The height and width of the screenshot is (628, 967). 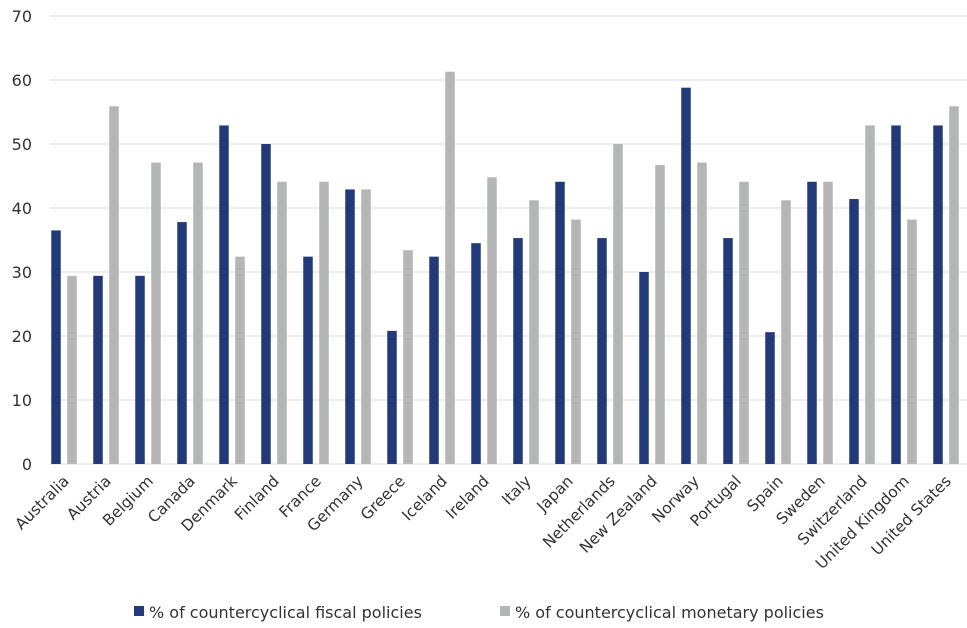 What do you see at coordinates (392, 397) in the screenshot?
I see `fiscal-bar-greece` at bounding box center [392, 397].